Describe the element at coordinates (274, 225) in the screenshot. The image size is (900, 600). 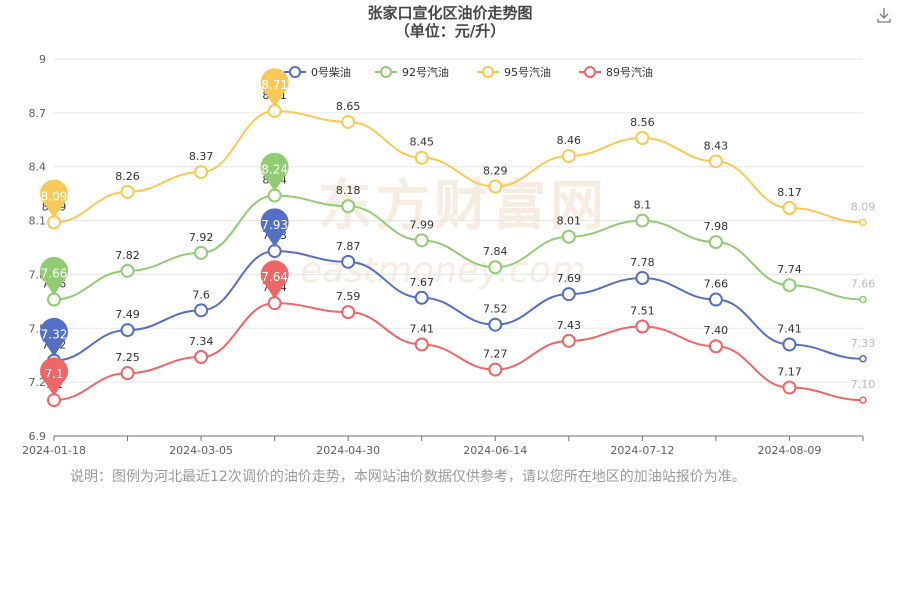
I see `marker-label: 7.93` at that location.